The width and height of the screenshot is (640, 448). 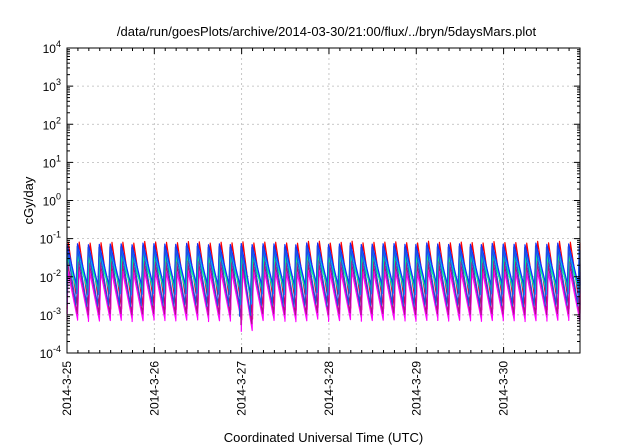 I want to click on y-tick-label: 10⁻¹, so click(x=50, y=238).